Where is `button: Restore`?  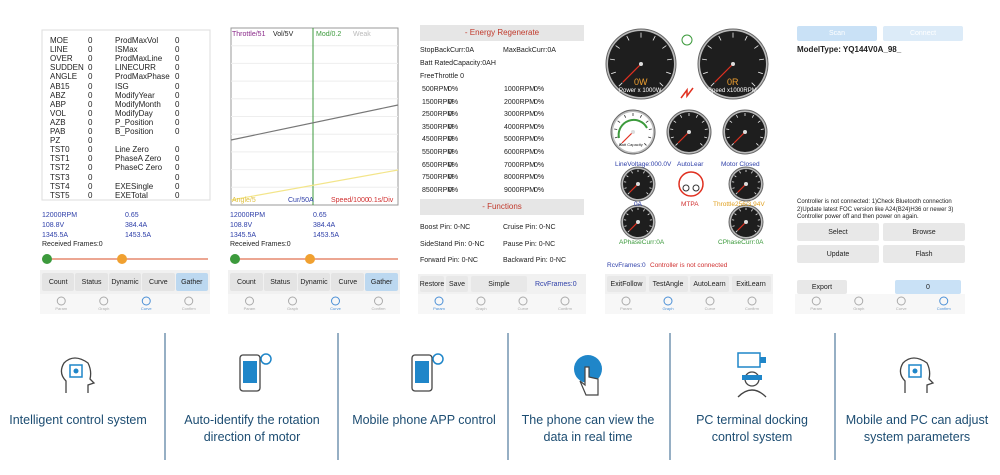
button: Restore is located at coordinates (432, 284).